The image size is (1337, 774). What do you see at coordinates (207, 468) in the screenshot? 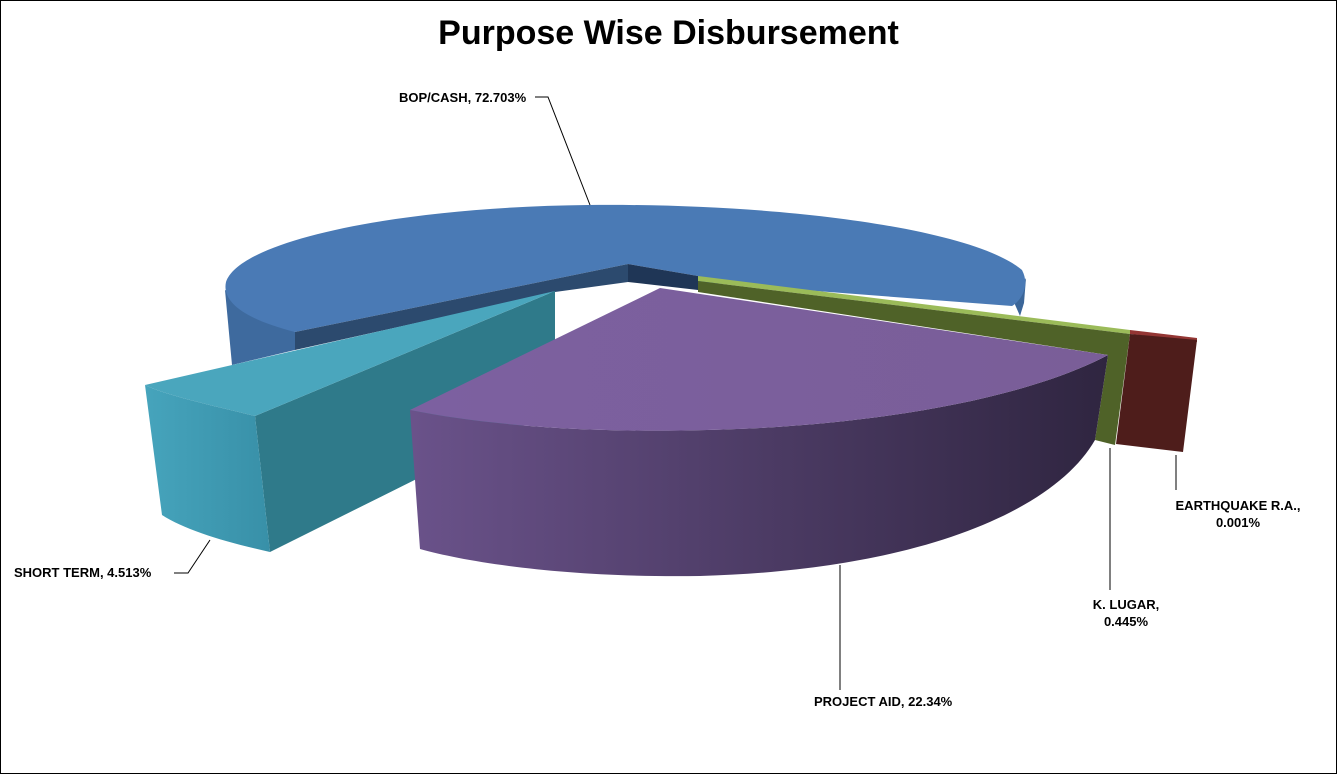
I see `slice-short-term-front` at bounding box center [207, 468].